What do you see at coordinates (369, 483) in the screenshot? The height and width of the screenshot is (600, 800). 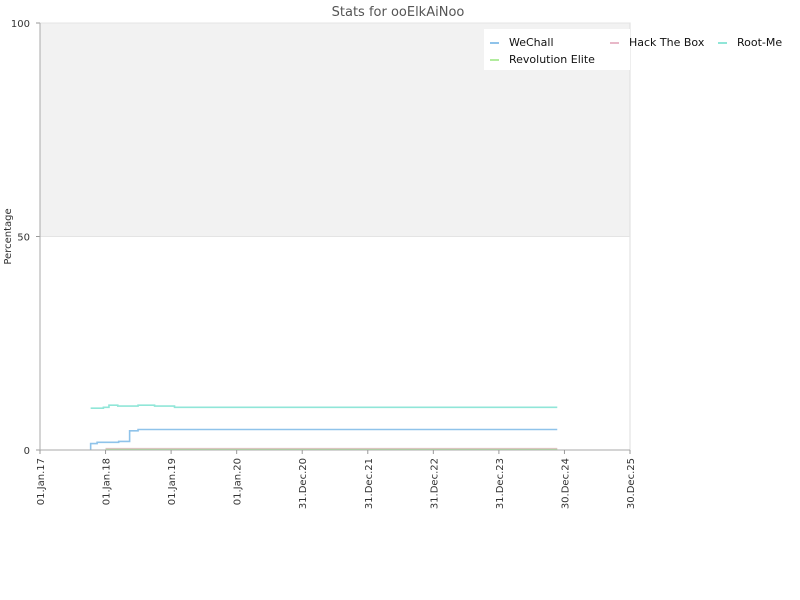 I see `x-tick-label: 31.Dec.21` at bounding box center [369, 483].